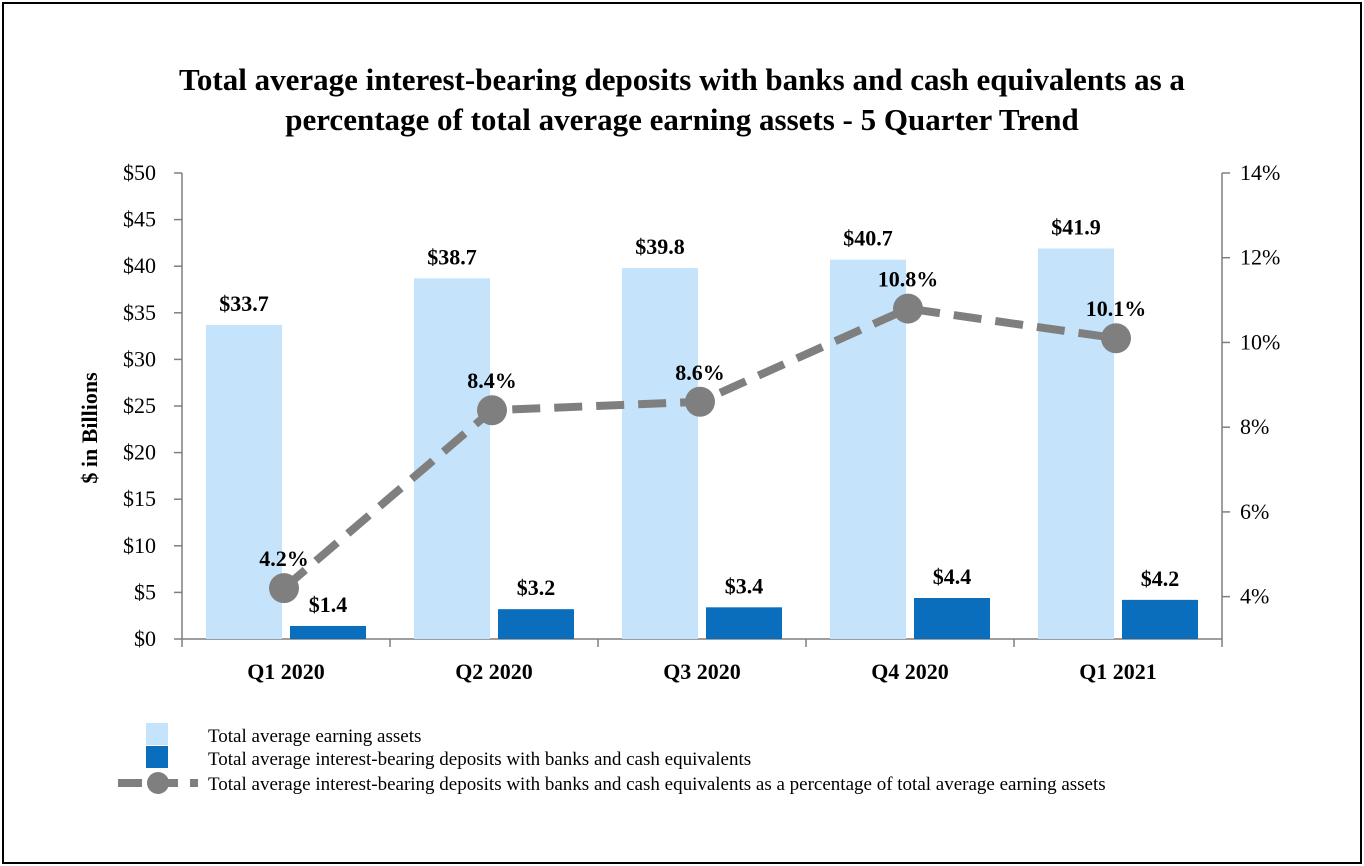 The width and height of the screenshot is (1364, 866). What do you see at coordinates (1254, 511) in the screenshot?
I see `y-tick-label-right: 6%` at bounding box center [1254, 511].